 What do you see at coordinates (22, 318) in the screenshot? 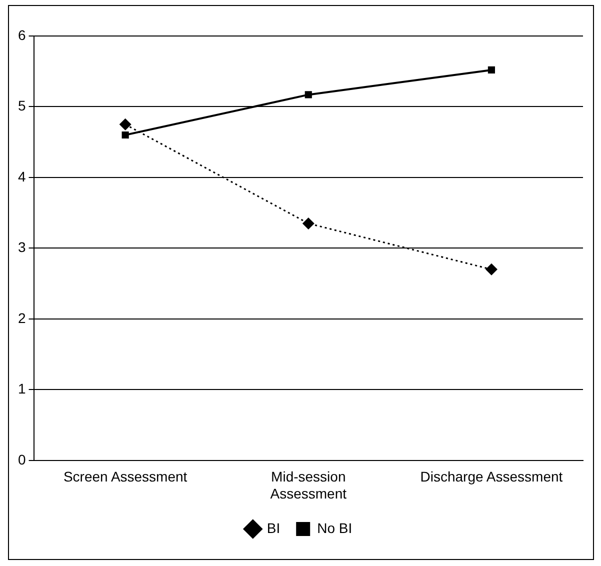
I see `y-tick-label: 2` at bounding box center [22, 318].